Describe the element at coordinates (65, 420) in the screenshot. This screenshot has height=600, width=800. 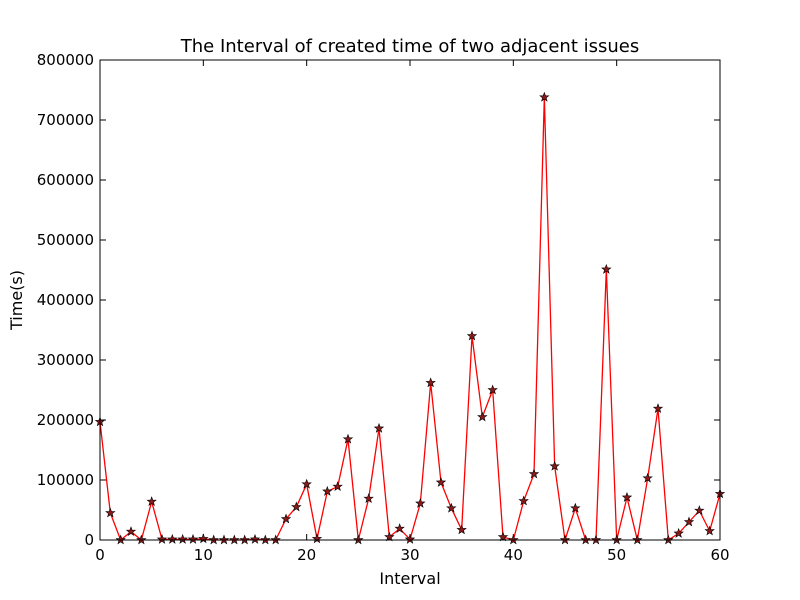
I see `y-tick-label: 200000` at that location.